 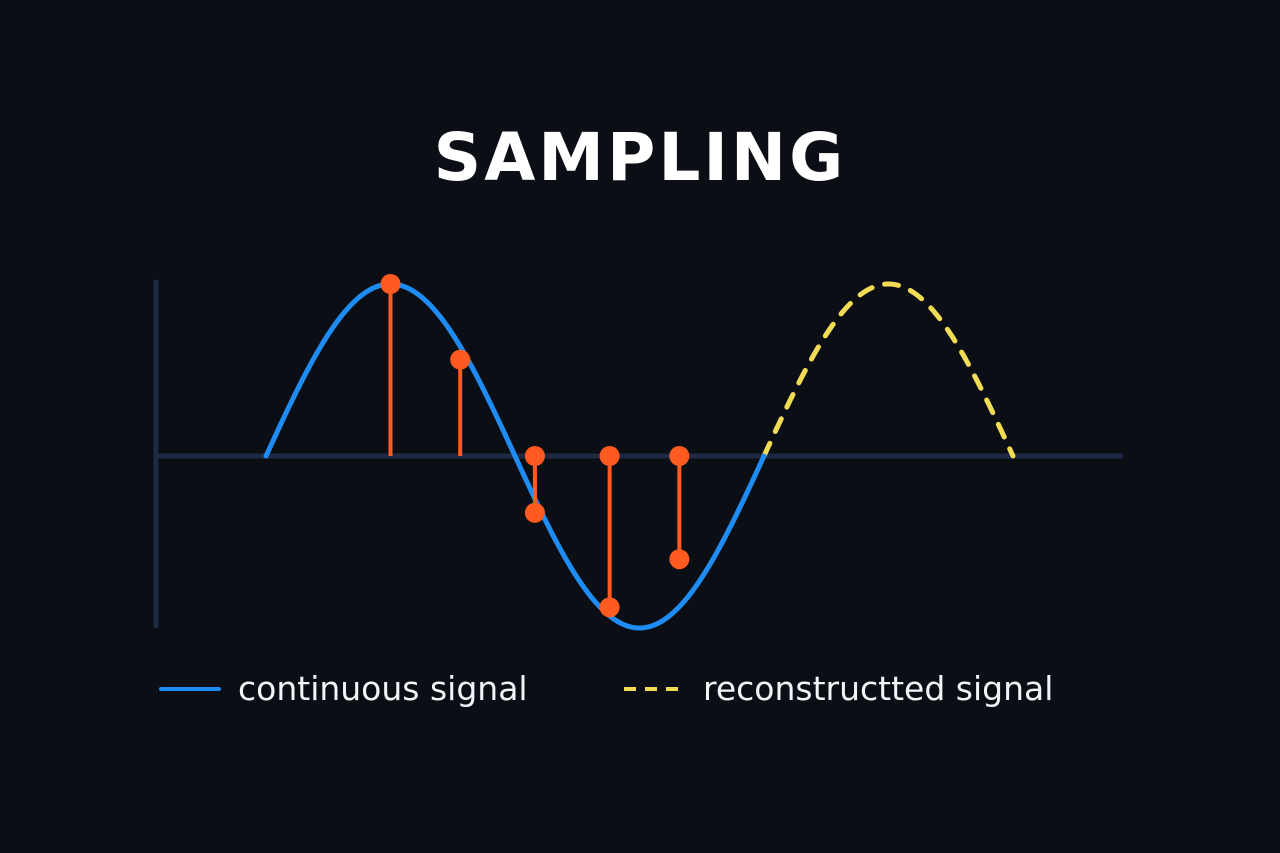 What do you see at coordinates (383, 688) in the screenshot?
I see `legend-label-continuous: continuous signal` at bounding box center [383, 688].